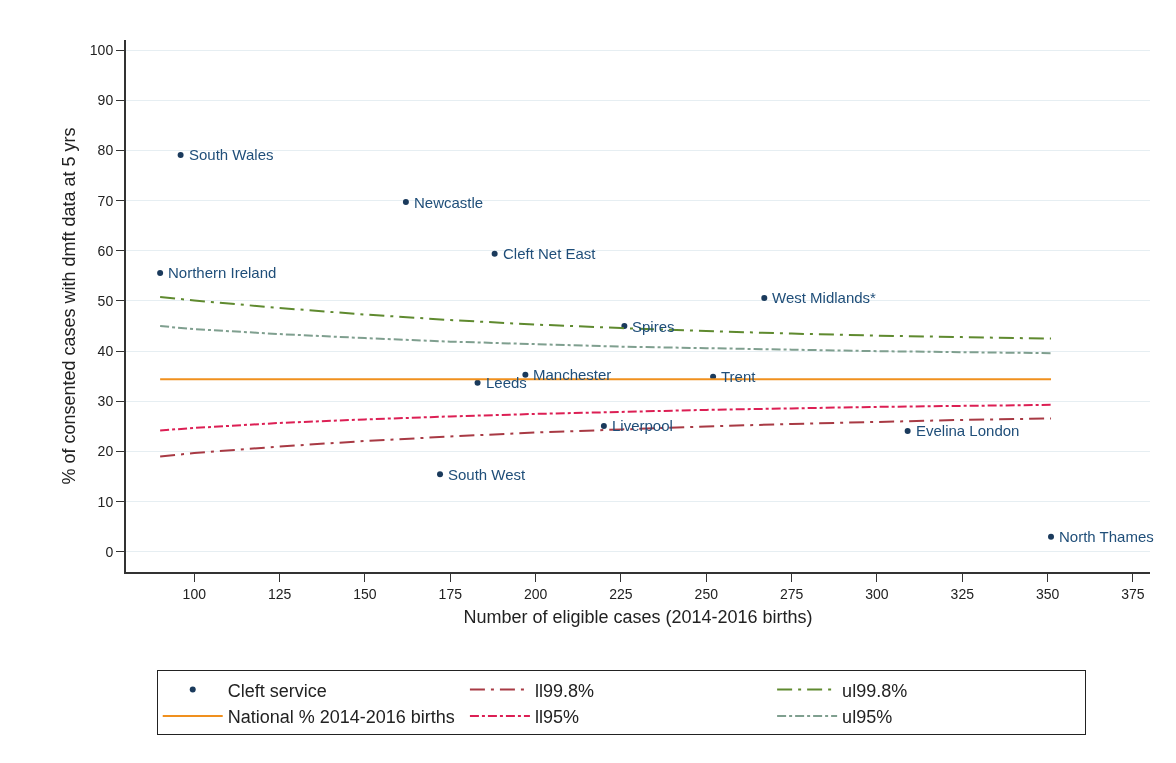 The height and width of the screenshot is (763, 1176). I want to click on legend-label: Cleft service, so click(277, 690).